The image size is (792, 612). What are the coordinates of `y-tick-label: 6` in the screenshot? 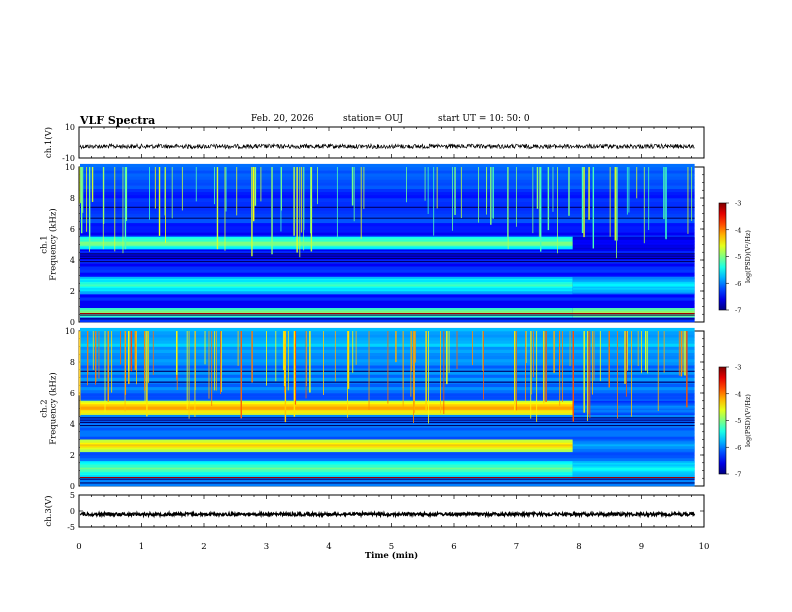 It's located at (72, 393).